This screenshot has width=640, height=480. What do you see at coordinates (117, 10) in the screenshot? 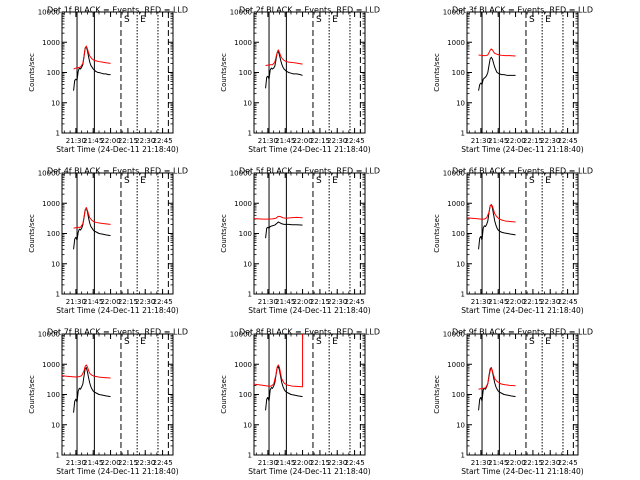
I see `chart-title: Det 1f BLACK = Events, RED = LLD` at bounding box center [117, 10].